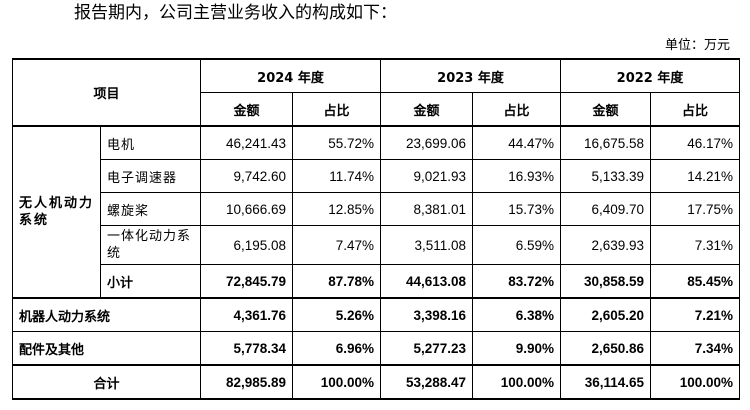  I want to click on cell-ratio: 83.72%, so click(517, 281).